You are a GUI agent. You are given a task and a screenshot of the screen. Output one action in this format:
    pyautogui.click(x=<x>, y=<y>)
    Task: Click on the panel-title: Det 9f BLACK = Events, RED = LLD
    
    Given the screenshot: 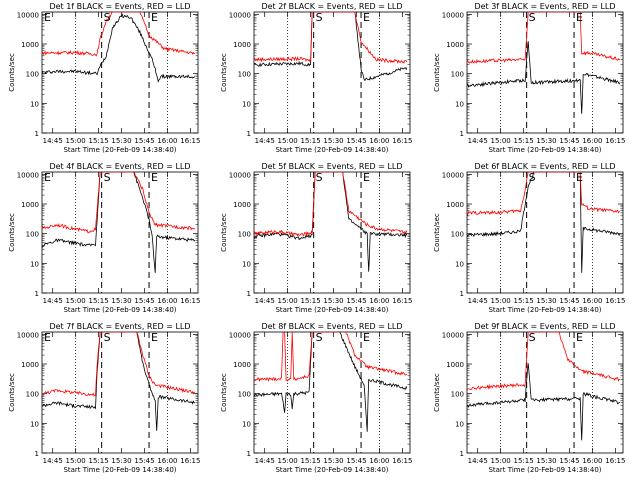 What is the action you would take?
    pyautogui.click(x=544, y=326)
    